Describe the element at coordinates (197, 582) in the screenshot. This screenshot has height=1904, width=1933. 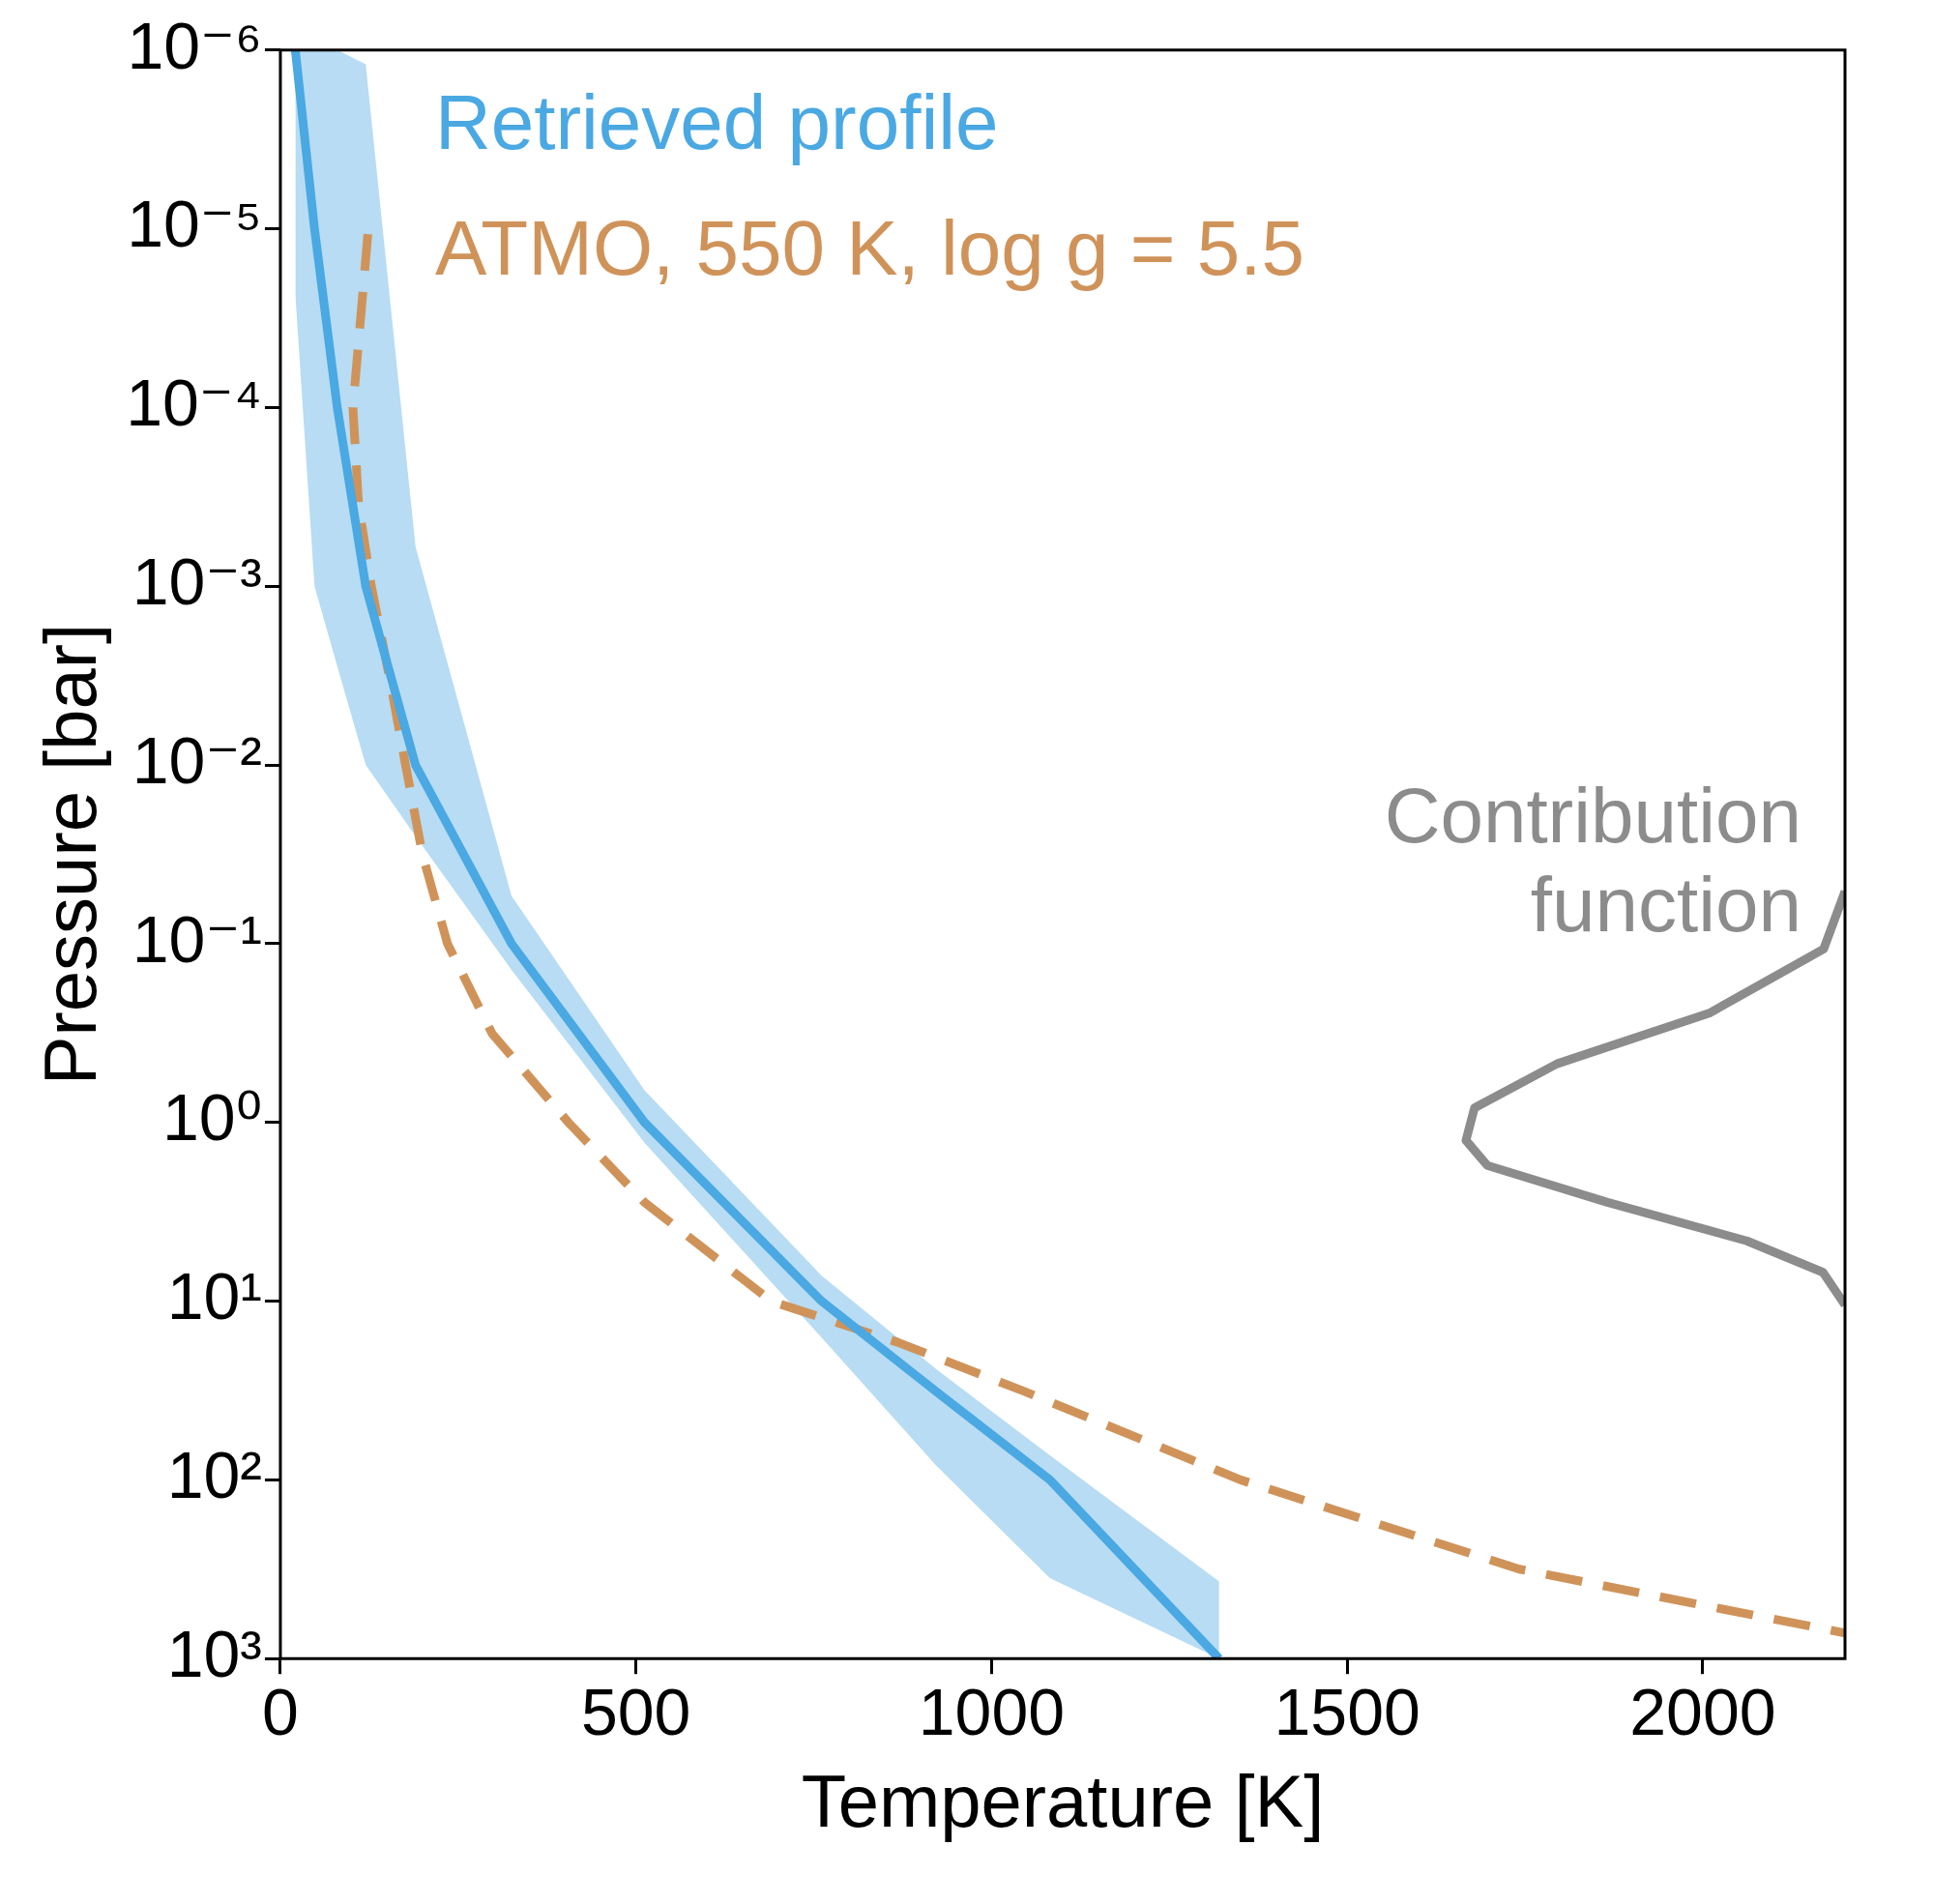
I see `y-tick-label: 10⁻³` at that location.